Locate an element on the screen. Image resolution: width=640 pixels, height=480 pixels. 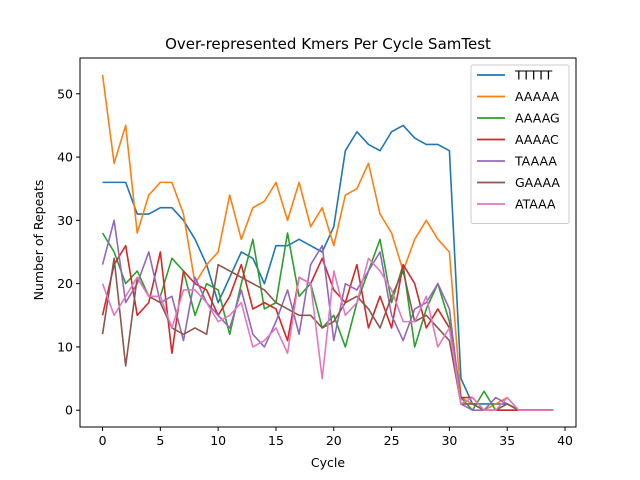
y-tick-label: 0 is located at coordinates (69, 410).